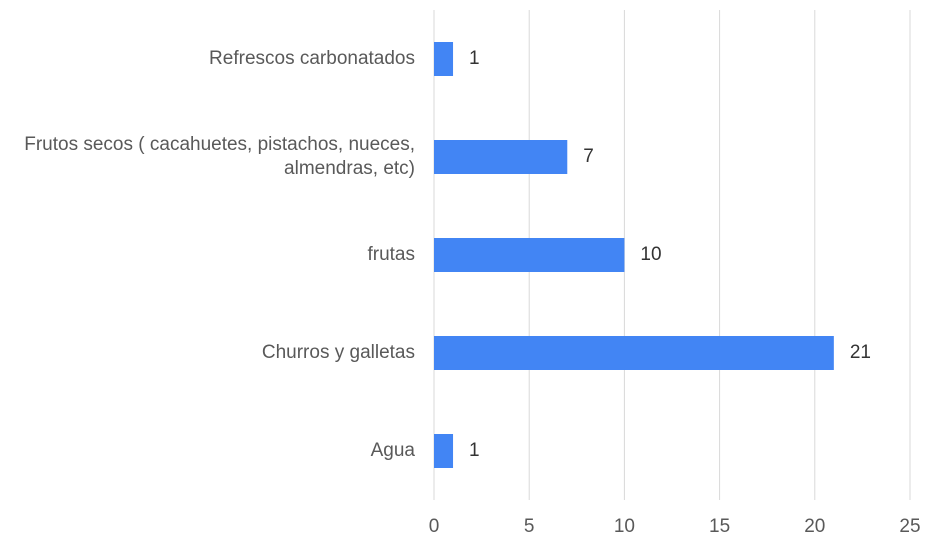  What do you see at coordinates (624, 526) in the screenshot?
I see `x-tick-label: 10` at bounding box center [624, 526].